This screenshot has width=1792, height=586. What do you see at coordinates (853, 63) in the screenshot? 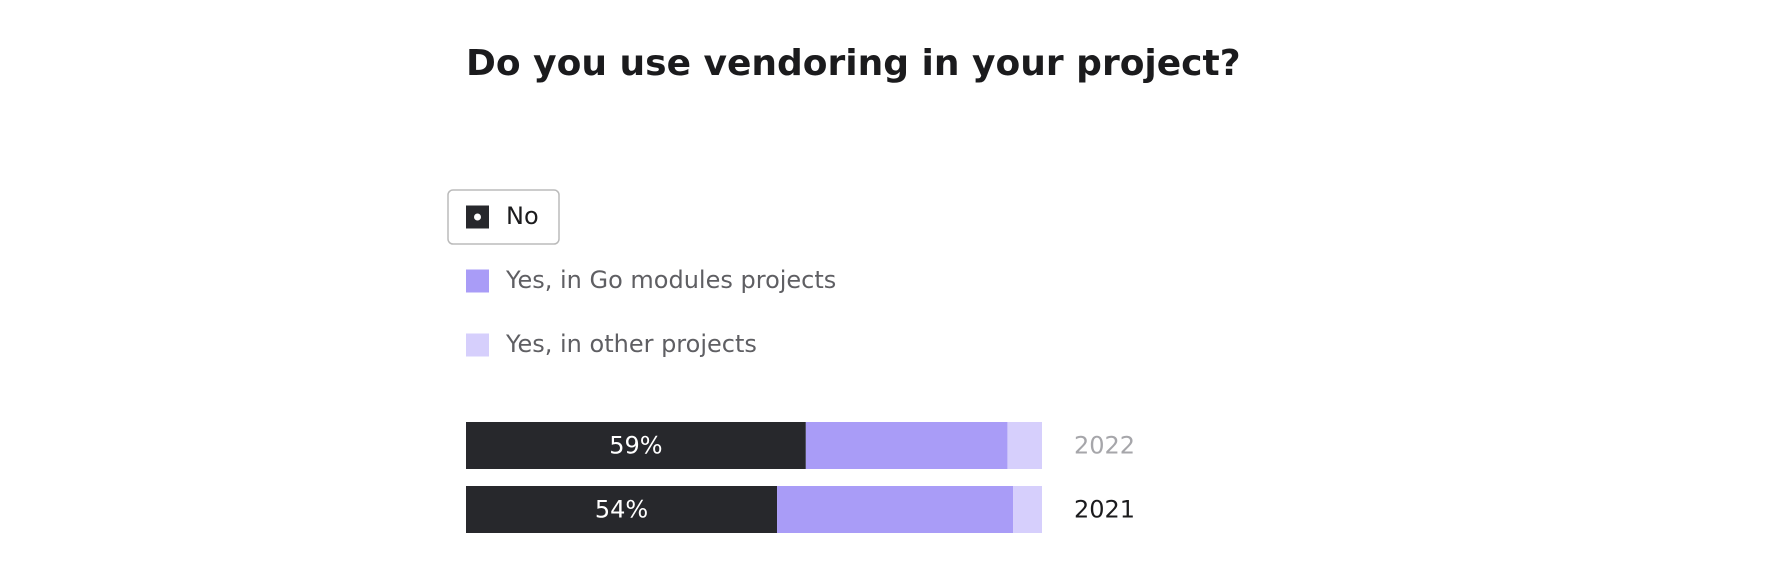
I see `chart-title: Do you use vendoring in your project?` at bounding box center [853, 63].